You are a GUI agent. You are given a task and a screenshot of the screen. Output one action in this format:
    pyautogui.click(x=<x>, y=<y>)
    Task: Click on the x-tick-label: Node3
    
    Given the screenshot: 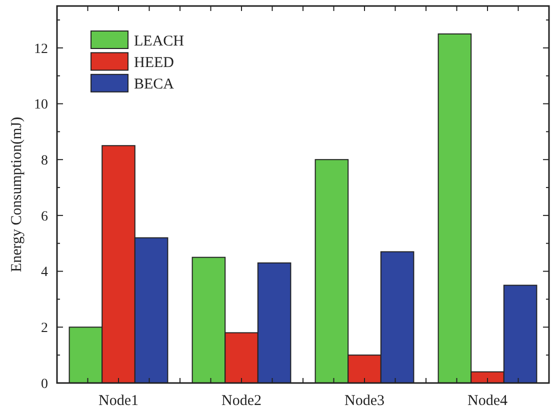 What is the action you would take?
    pyautogui.click(x=364, y=401)
    